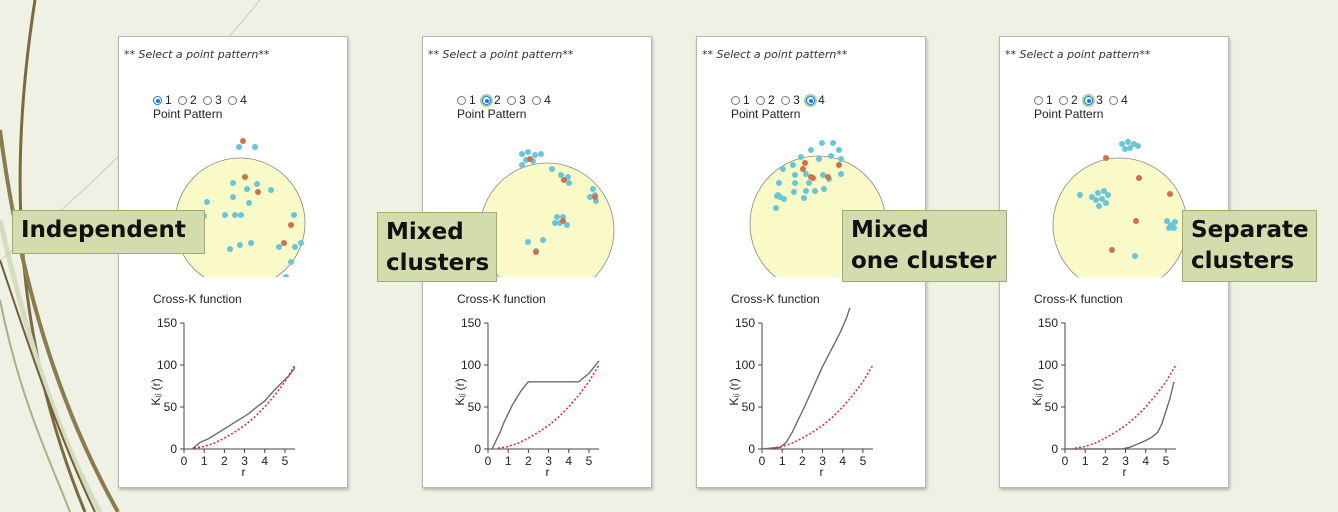 This screenshot has width=1338, height=512. What do you see at coordinates (924, 246) in the screenshot?
I see `label-tag-mixed-one-cluster: Mixed one cluster` at bounding box center [924, 246].